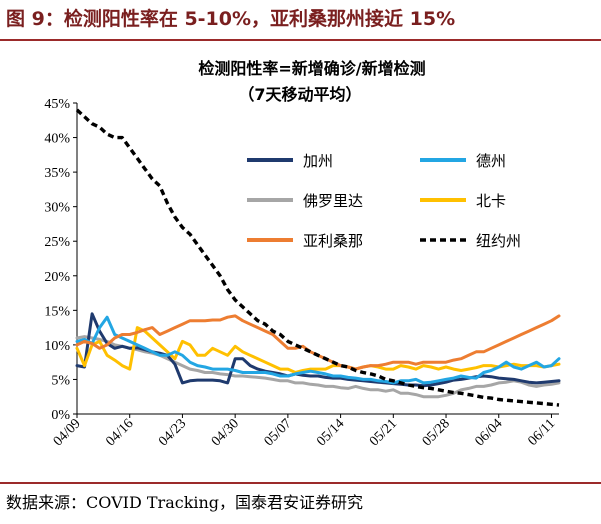  Describe the element at coordinates (300, 483) in the screenshot. I see `source-rule` at that location.